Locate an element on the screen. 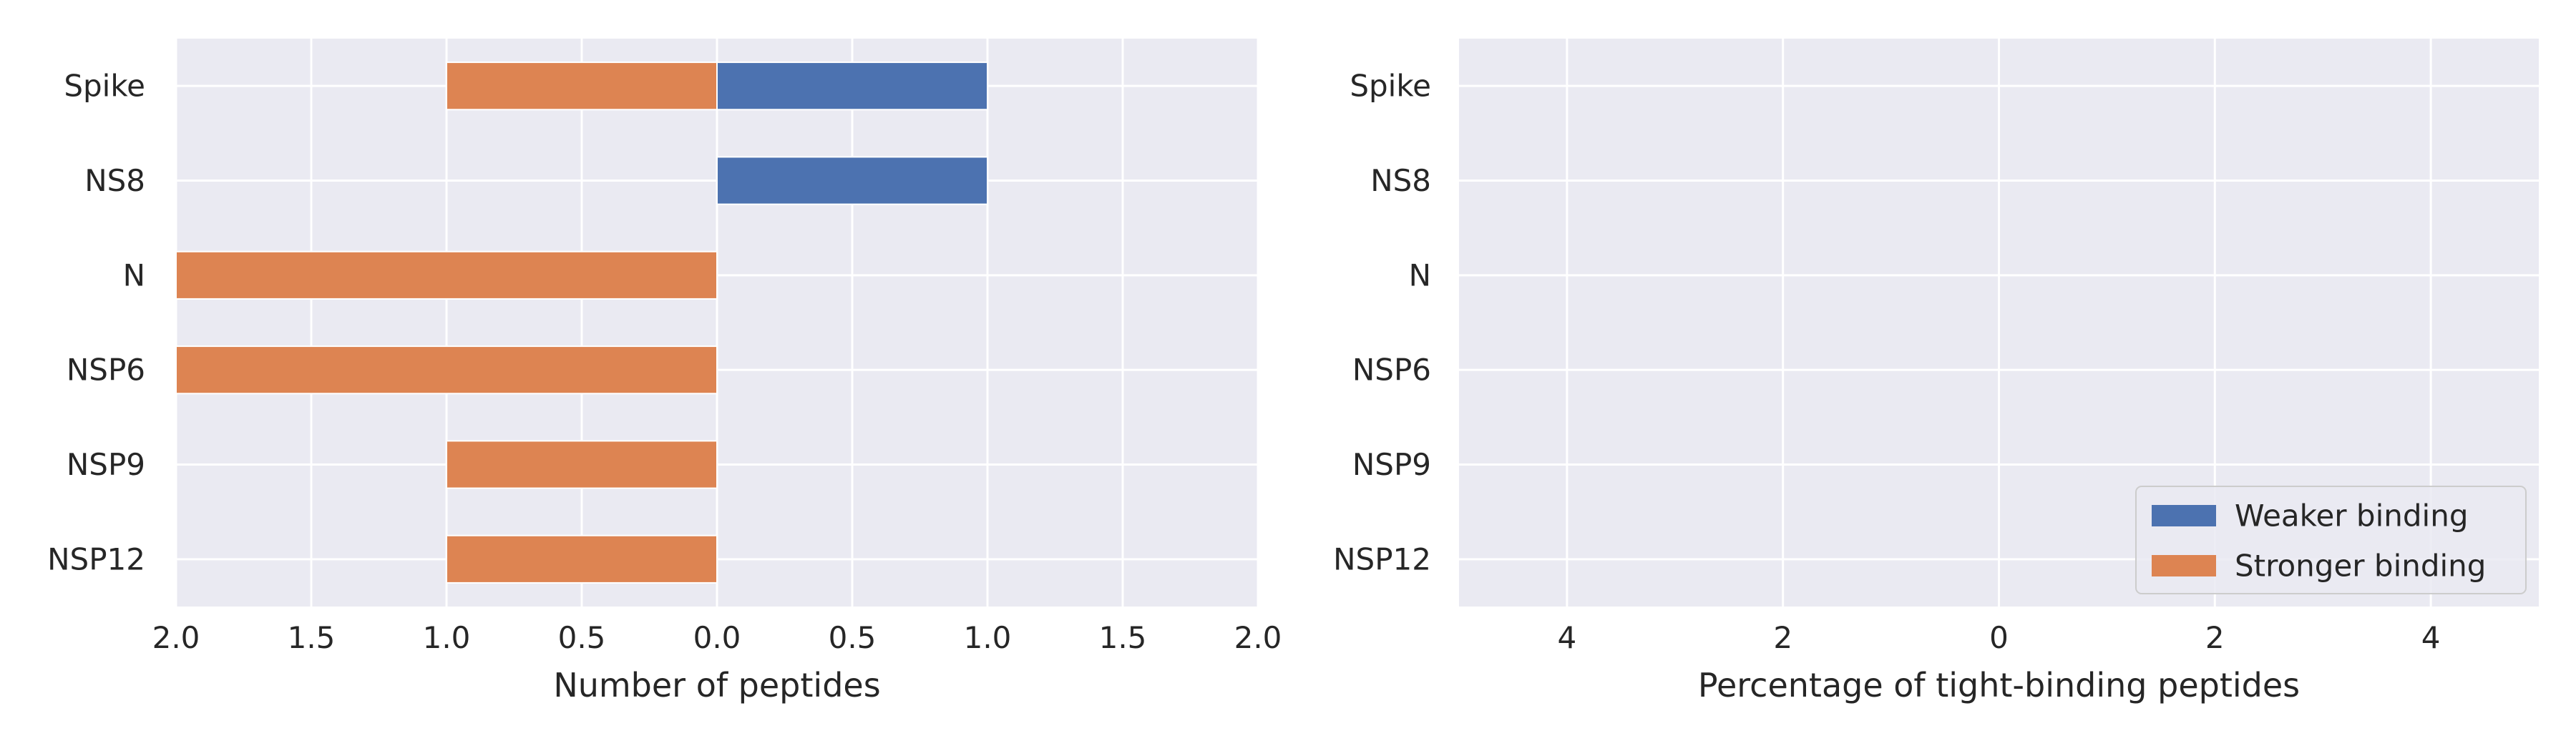  x-tick-label: 0 is located at coordinates (1999, 637).